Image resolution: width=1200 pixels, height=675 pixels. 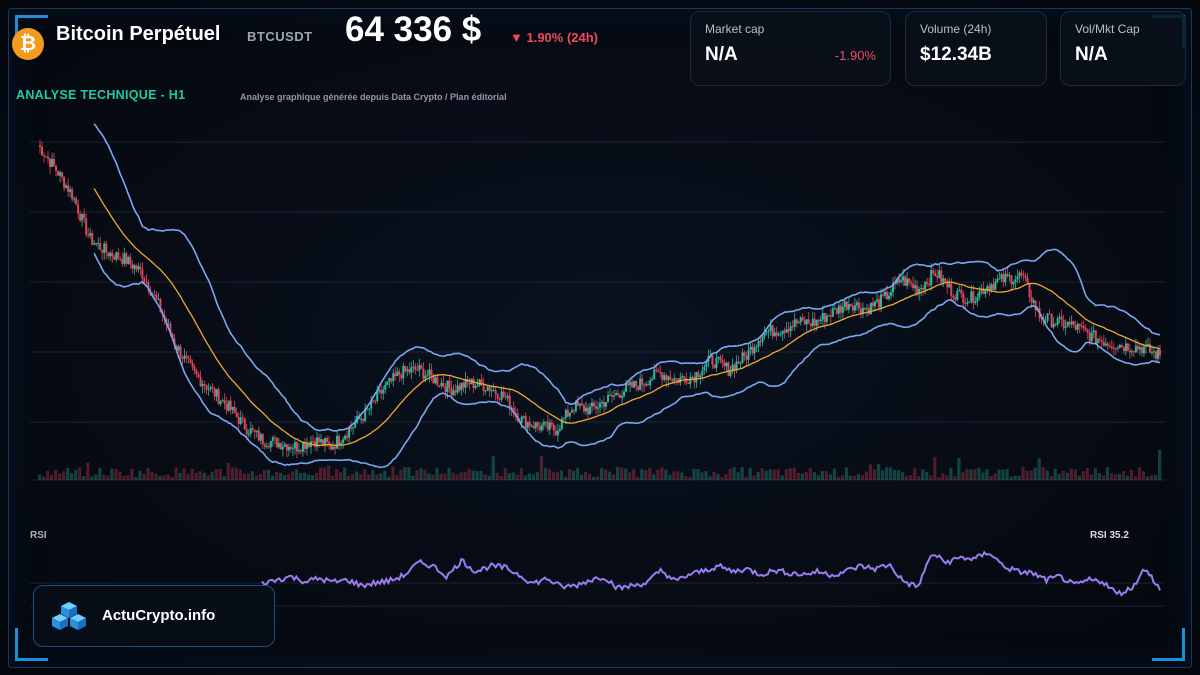 I want to click on blocks-logo-icon, so click(x=69, y=616).